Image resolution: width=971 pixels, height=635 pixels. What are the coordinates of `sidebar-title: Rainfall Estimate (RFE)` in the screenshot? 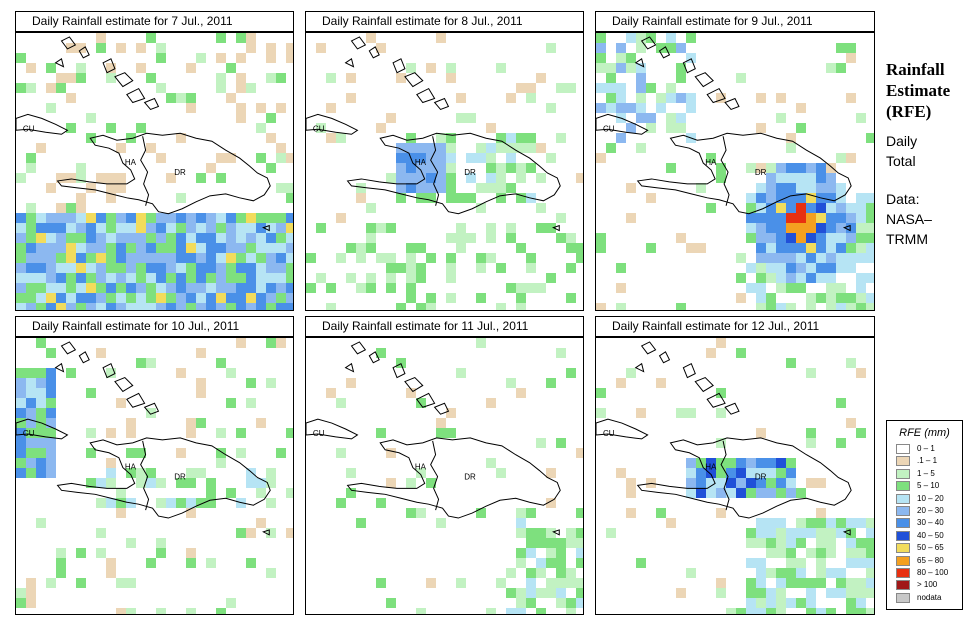 It's located at (918, 90).